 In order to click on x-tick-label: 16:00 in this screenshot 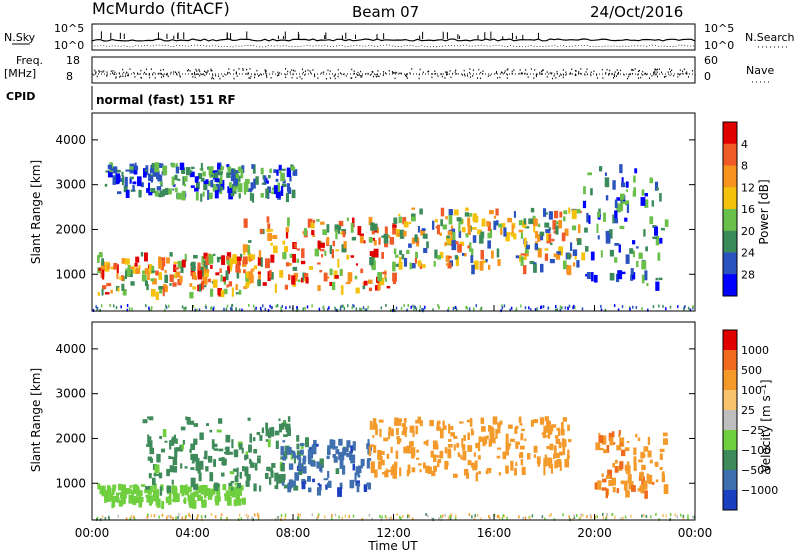, I will do `click(494, 533)`.